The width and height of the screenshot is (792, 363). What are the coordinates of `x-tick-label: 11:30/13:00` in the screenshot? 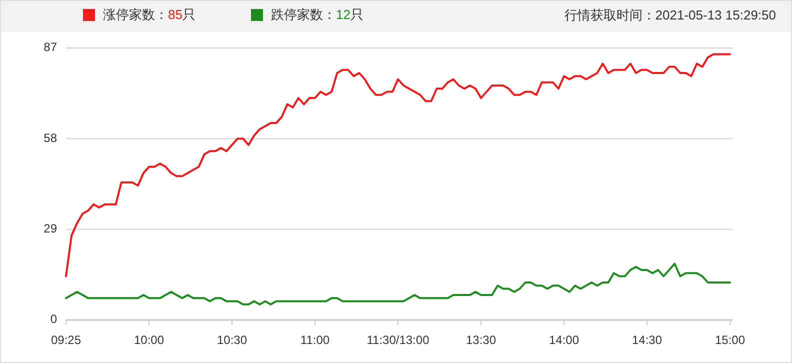 It's located at (398, 340).